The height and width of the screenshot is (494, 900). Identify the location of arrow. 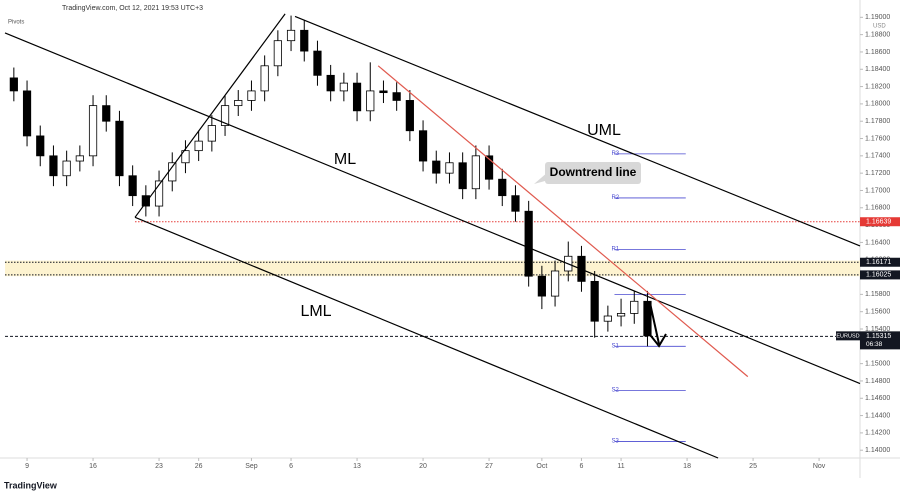
(658, 325).